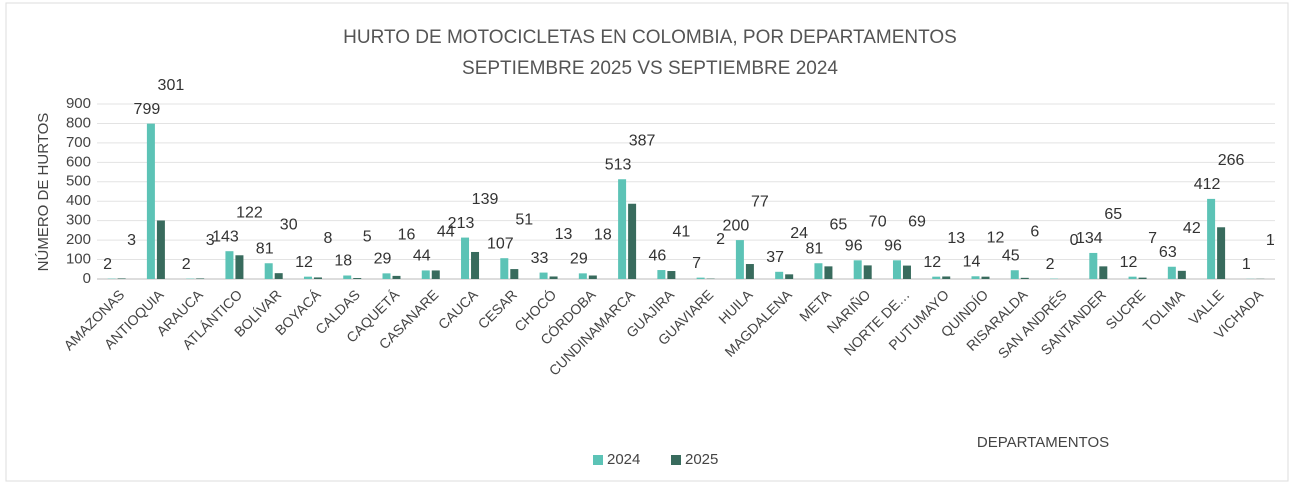 The width and height of the screenshot is (1293, 484). I want to click on data-label: 213, so click(461, 223).